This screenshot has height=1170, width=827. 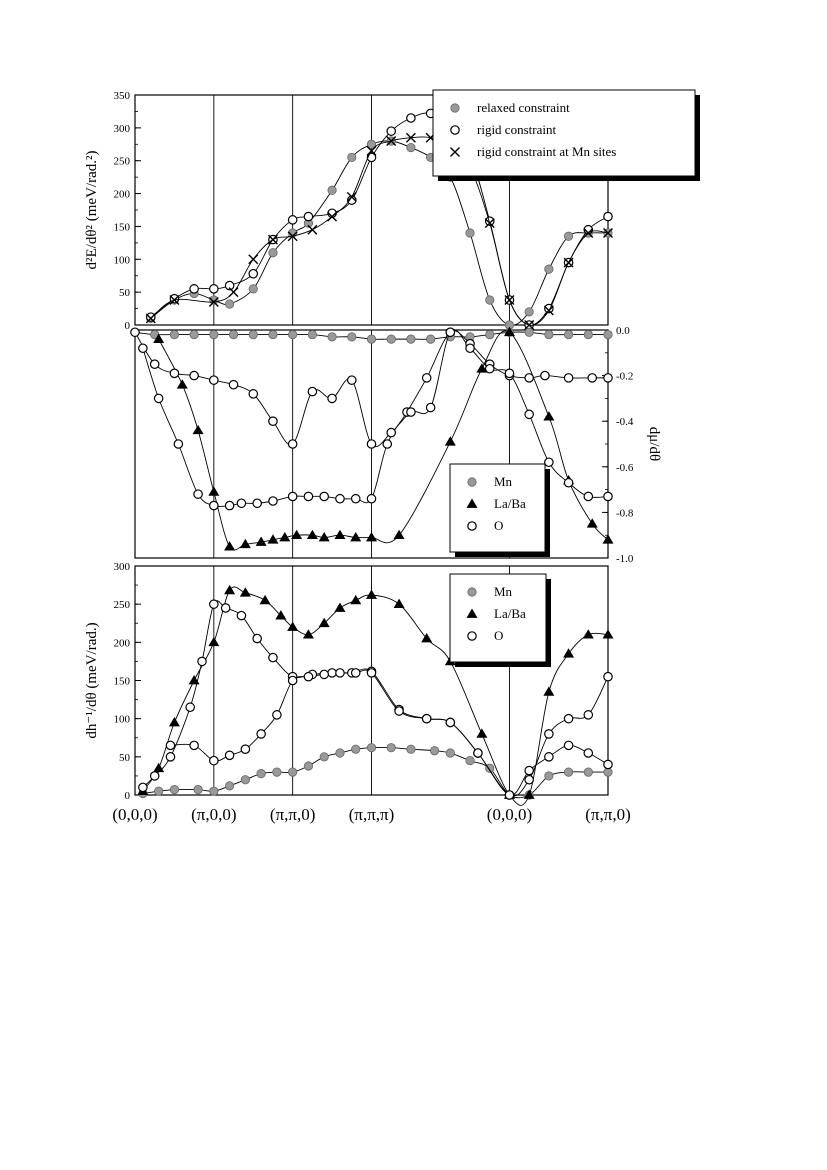 I want to click on y-tick-label: -1.0, so click(x=625, y=559).